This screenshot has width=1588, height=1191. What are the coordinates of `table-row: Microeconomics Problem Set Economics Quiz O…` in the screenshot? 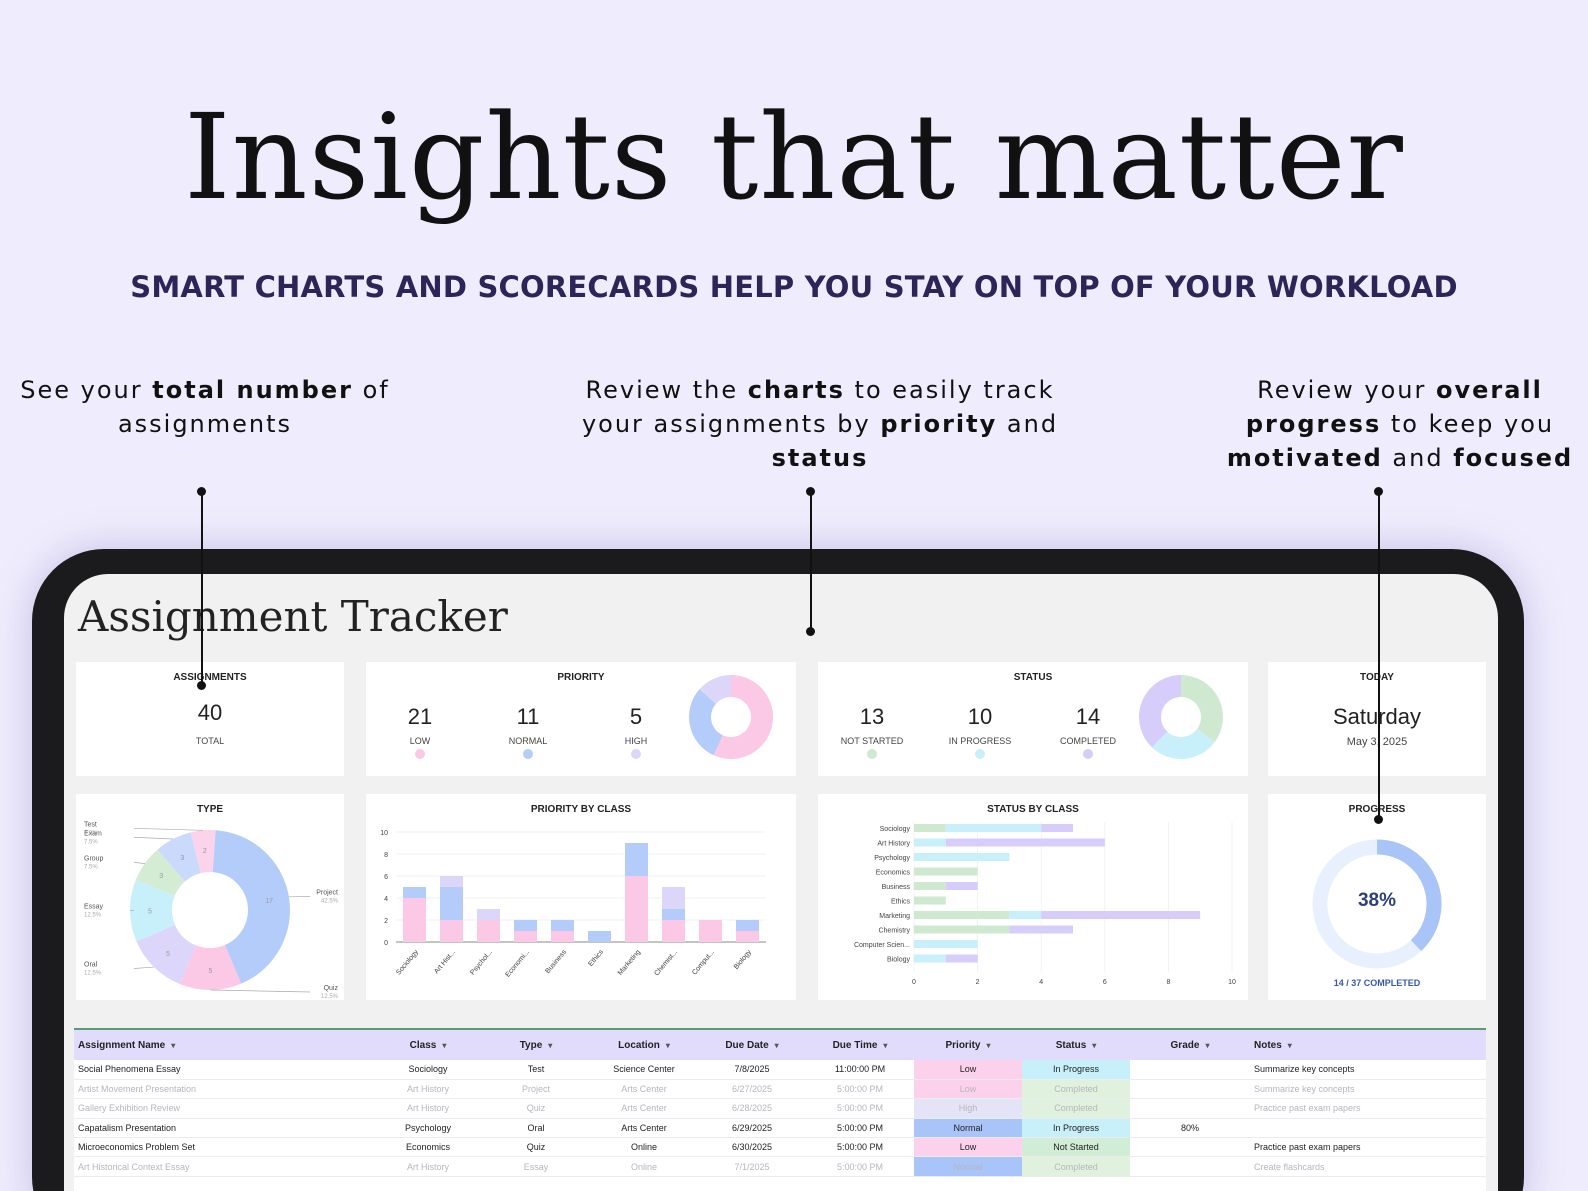 It's located at (780, 1147).